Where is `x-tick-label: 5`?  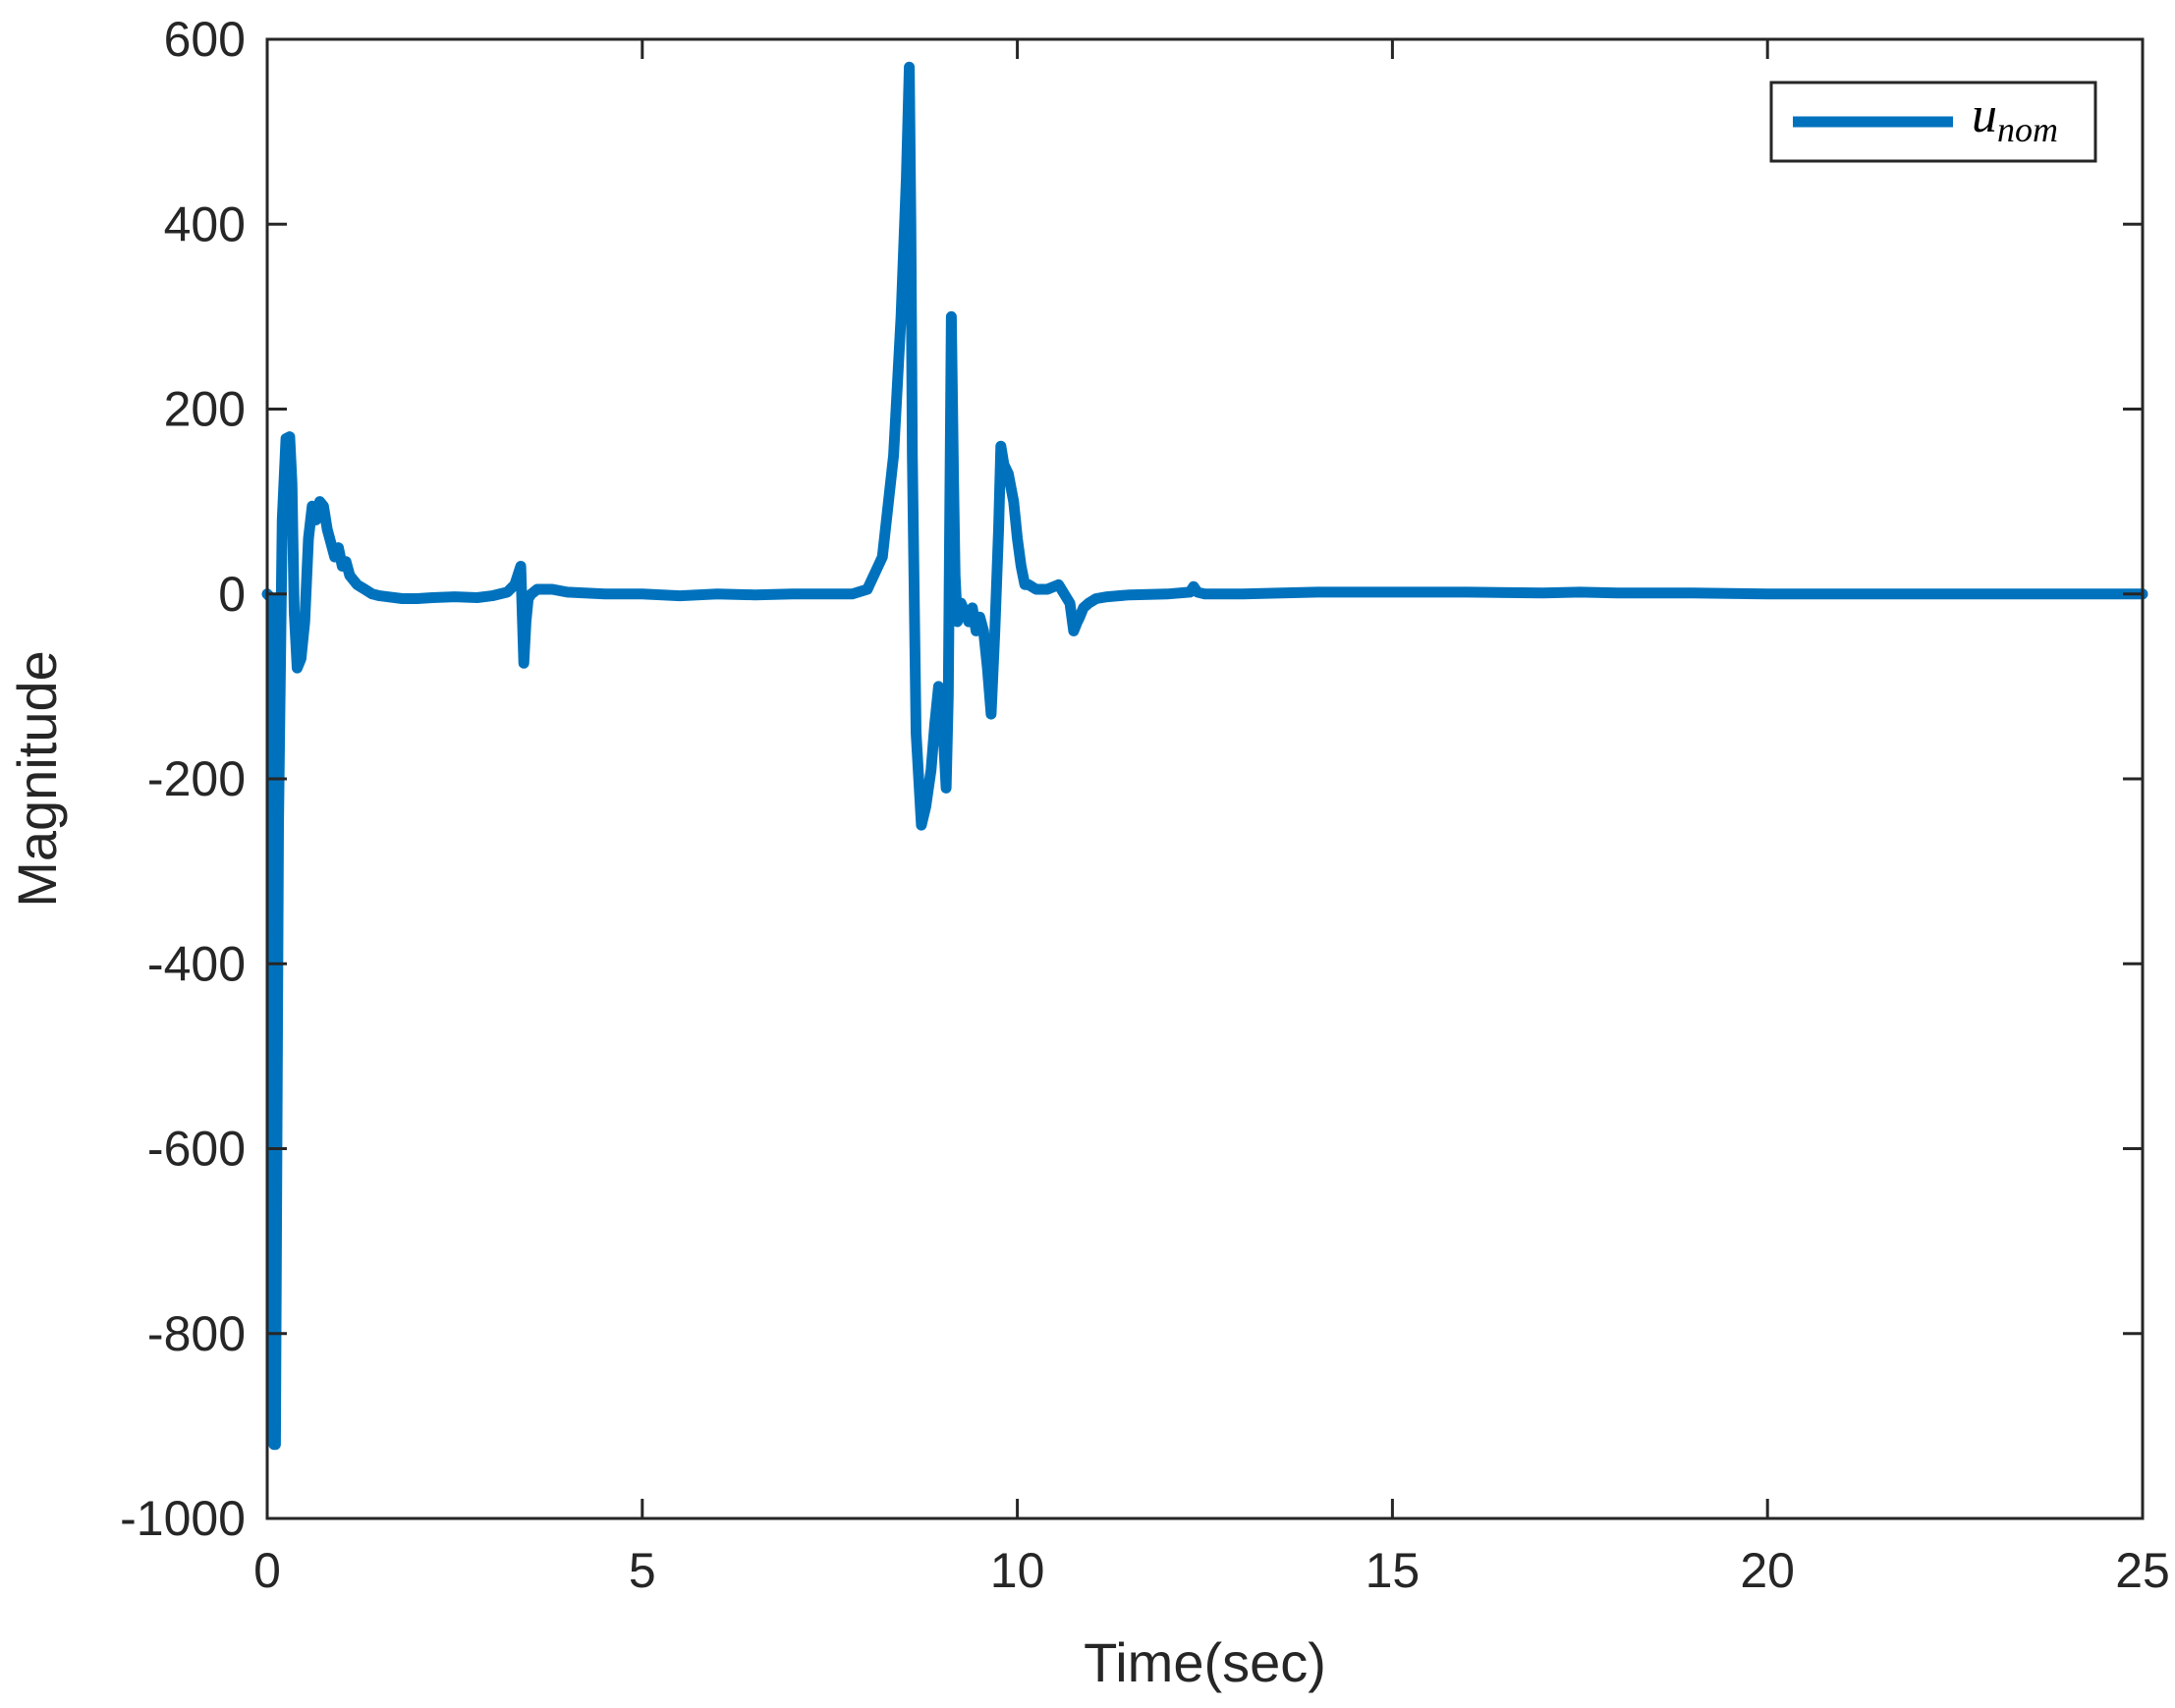 x-tick-label: 5 is located at coordinates (642, 1570).